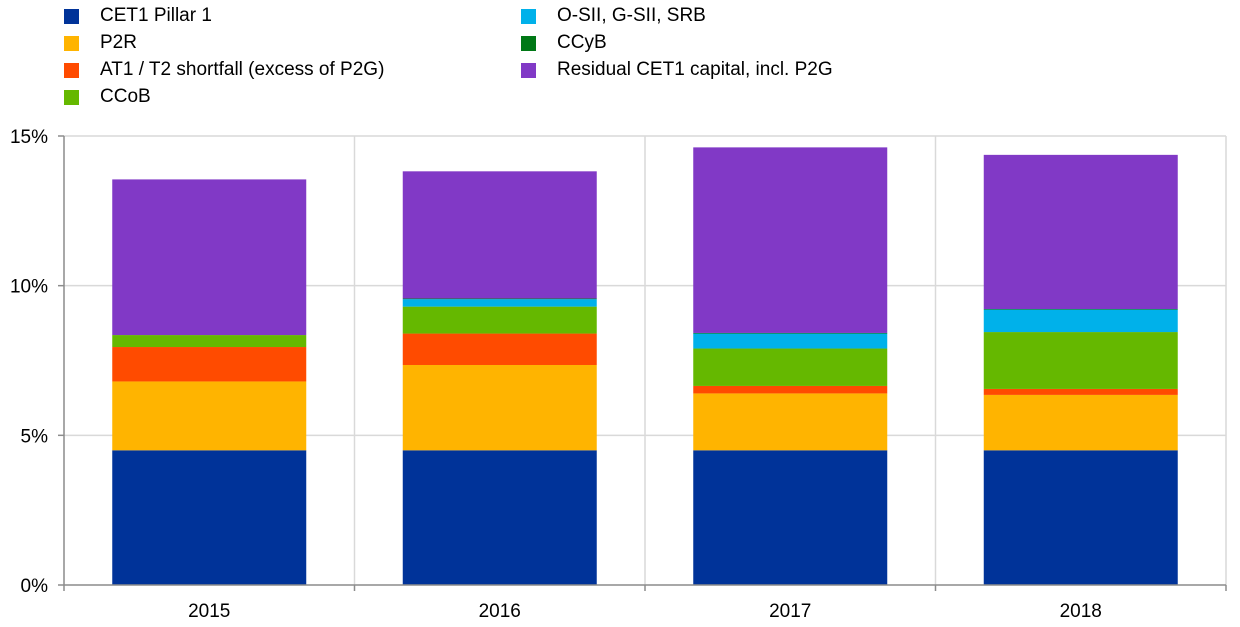 This screenshot has height=627, width=1240. I want to click on y-axis-labels: 0% 5% 10% 15%, so click(29, 362).